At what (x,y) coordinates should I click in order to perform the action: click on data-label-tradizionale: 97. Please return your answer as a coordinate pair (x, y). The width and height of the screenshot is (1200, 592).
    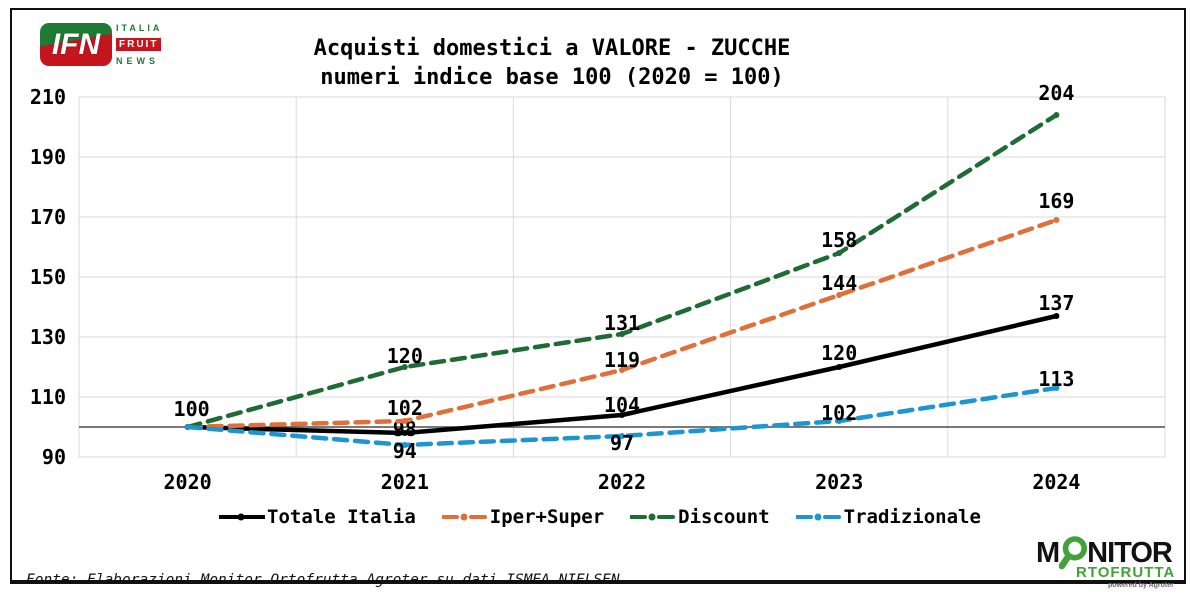
    Looking at the image, I should click on (622, 443).